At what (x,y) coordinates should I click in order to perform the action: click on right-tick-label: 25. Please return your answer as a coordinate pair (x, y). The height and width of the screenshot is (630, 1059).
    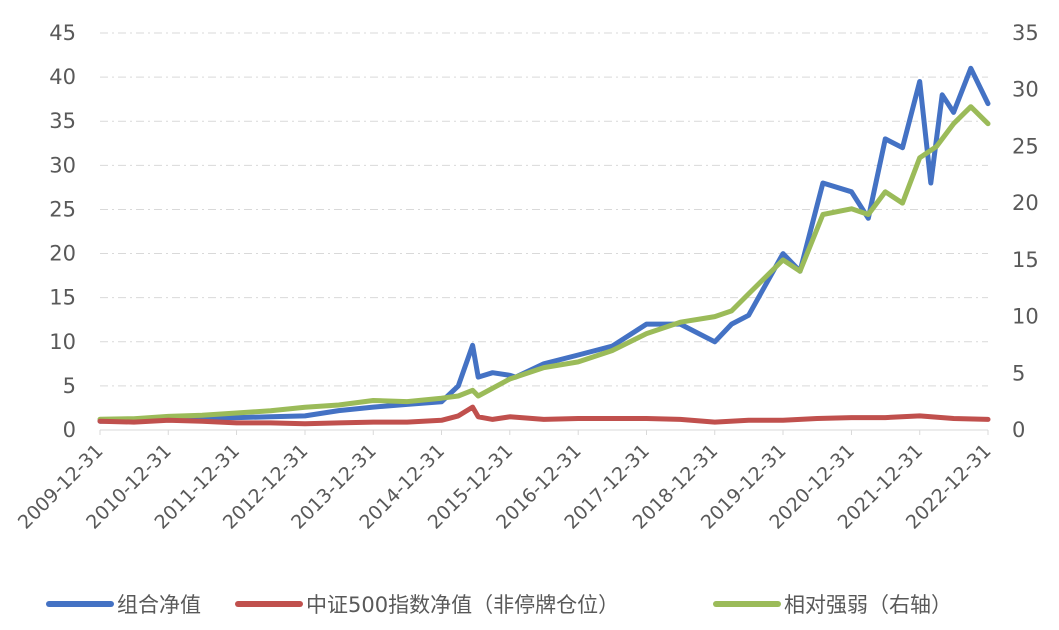
    Looking at the image, I should click on (1025, 146).